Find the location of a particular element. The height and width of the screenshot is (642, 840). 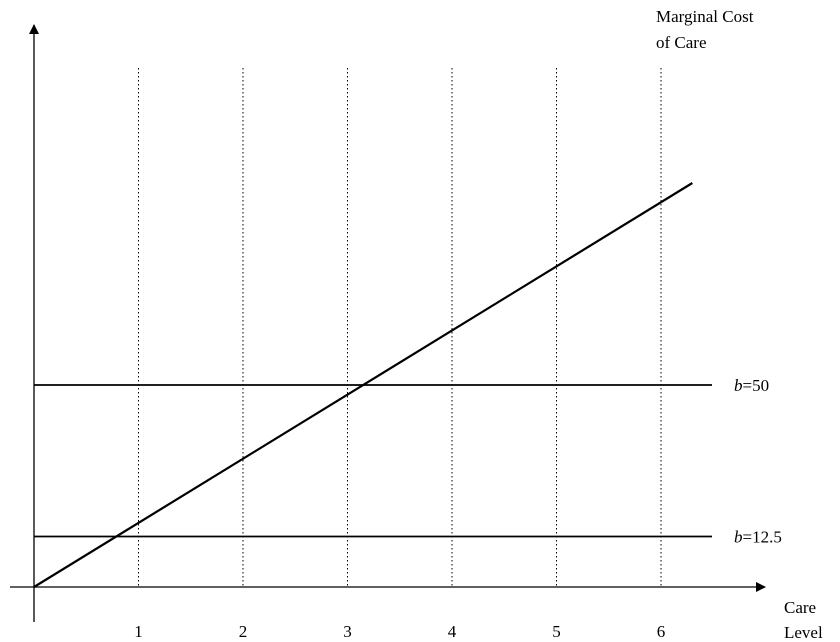

x-tick-2: 2 is located at coordinates (243, 631).